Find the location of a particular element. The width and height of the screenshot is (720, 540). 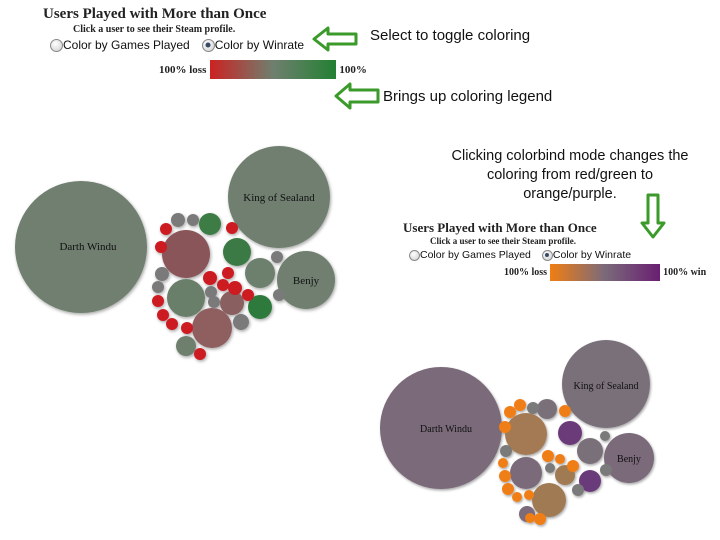

top-color-mode-radios: Color by Games Played Color by Winrate is located at coordinates (177, 45).